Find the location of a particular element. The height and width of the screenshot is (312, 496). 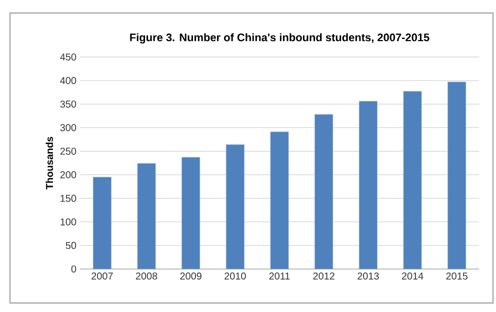

x-tick-label: 2014 is located at coordinates (413, 276).